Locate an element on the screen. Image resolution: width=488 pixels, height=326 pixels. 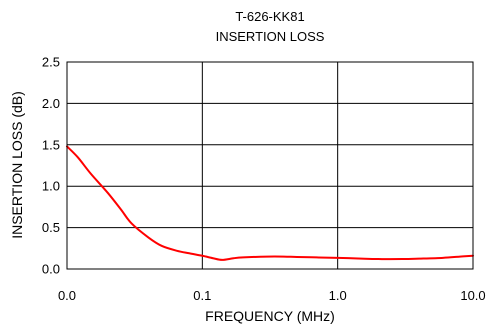
y-tick-label: 0.0 is located at coordinates (51, 269).